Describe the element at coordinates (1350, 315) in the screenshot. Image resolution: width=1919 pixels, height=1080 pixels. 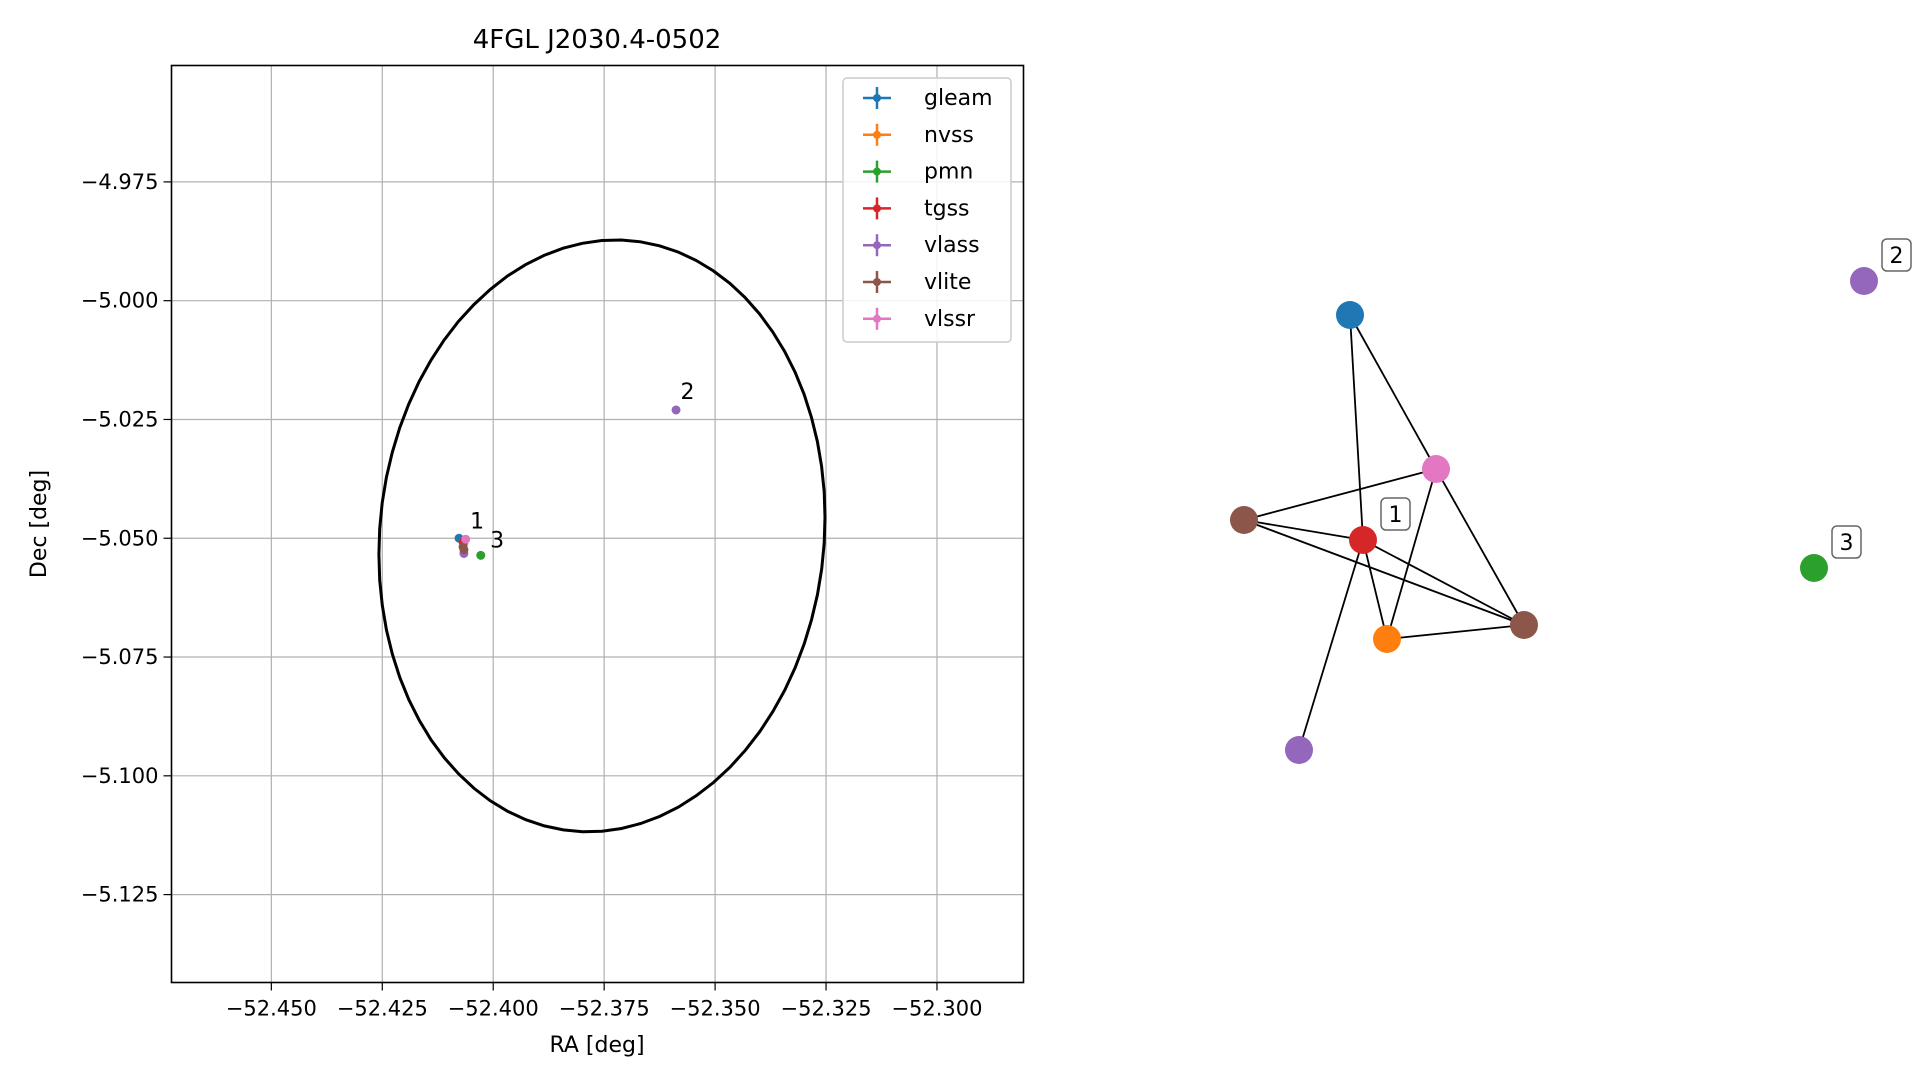
I see `graph-node-gleam` at that location.